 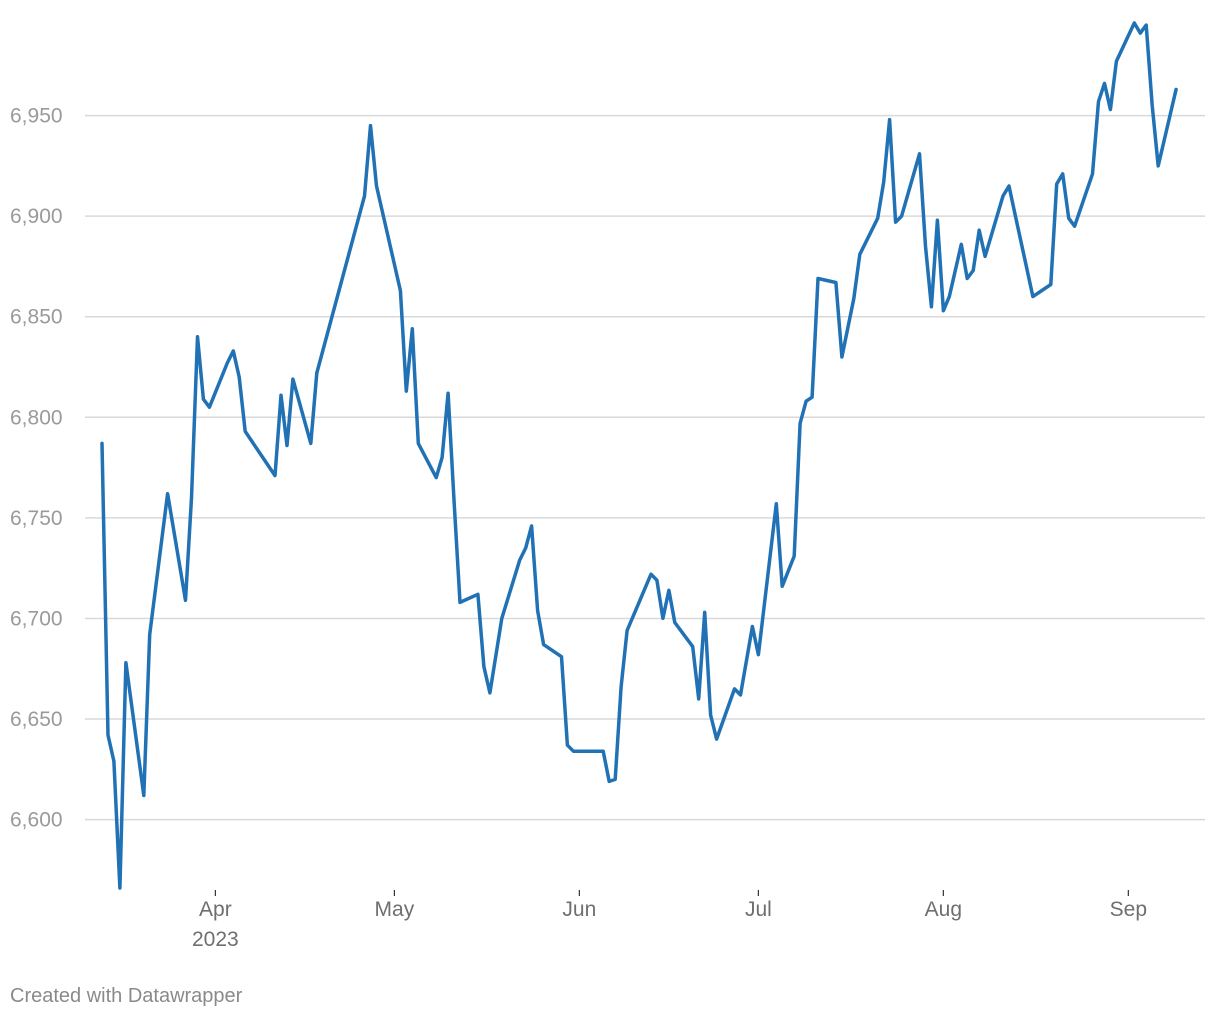 What do you see at coordinates (36, 518) in the screenshot?
I see `y-tick-label: 6,750` at bounding box center [36, 518].